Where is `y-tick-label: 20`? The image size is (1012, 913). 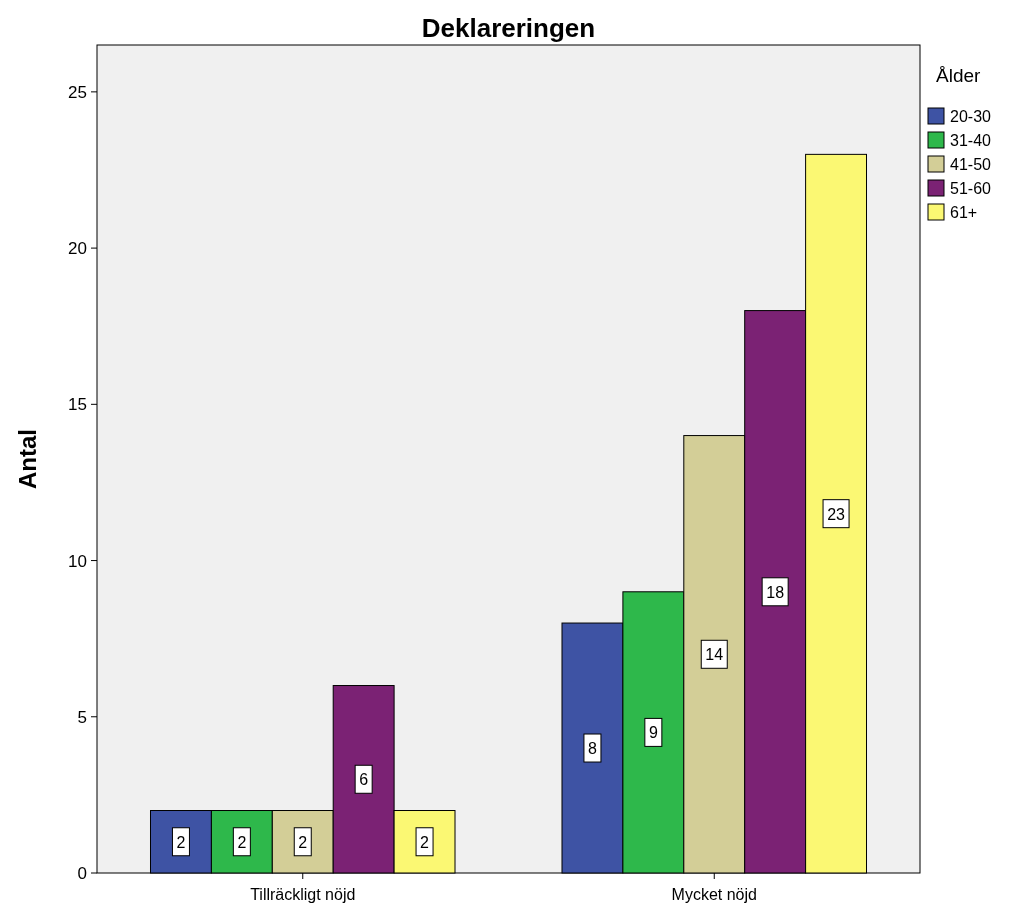 y-tick-label: 20 is located at coordinates (77, 249).